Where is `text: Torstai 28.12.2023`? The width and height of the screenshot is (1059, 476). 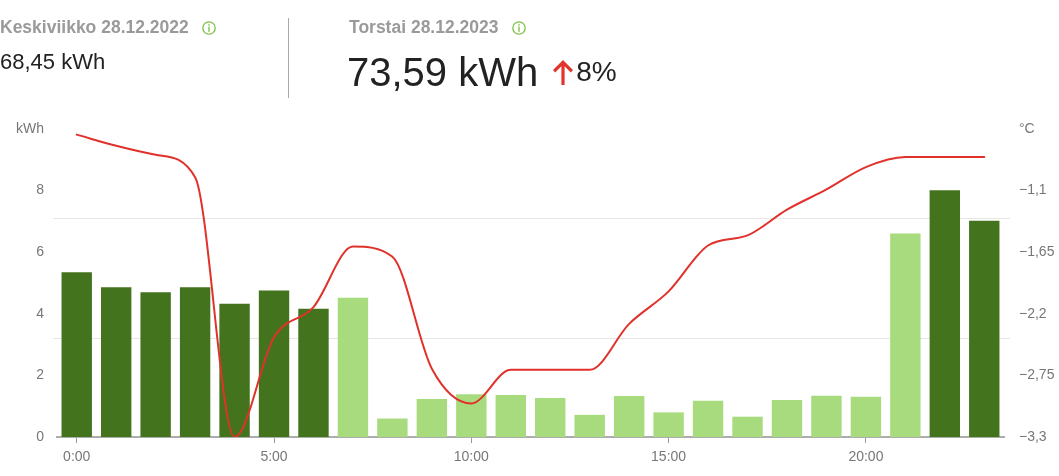 text: Torstai 28.12.2023 is located at coordinates (424, 27).